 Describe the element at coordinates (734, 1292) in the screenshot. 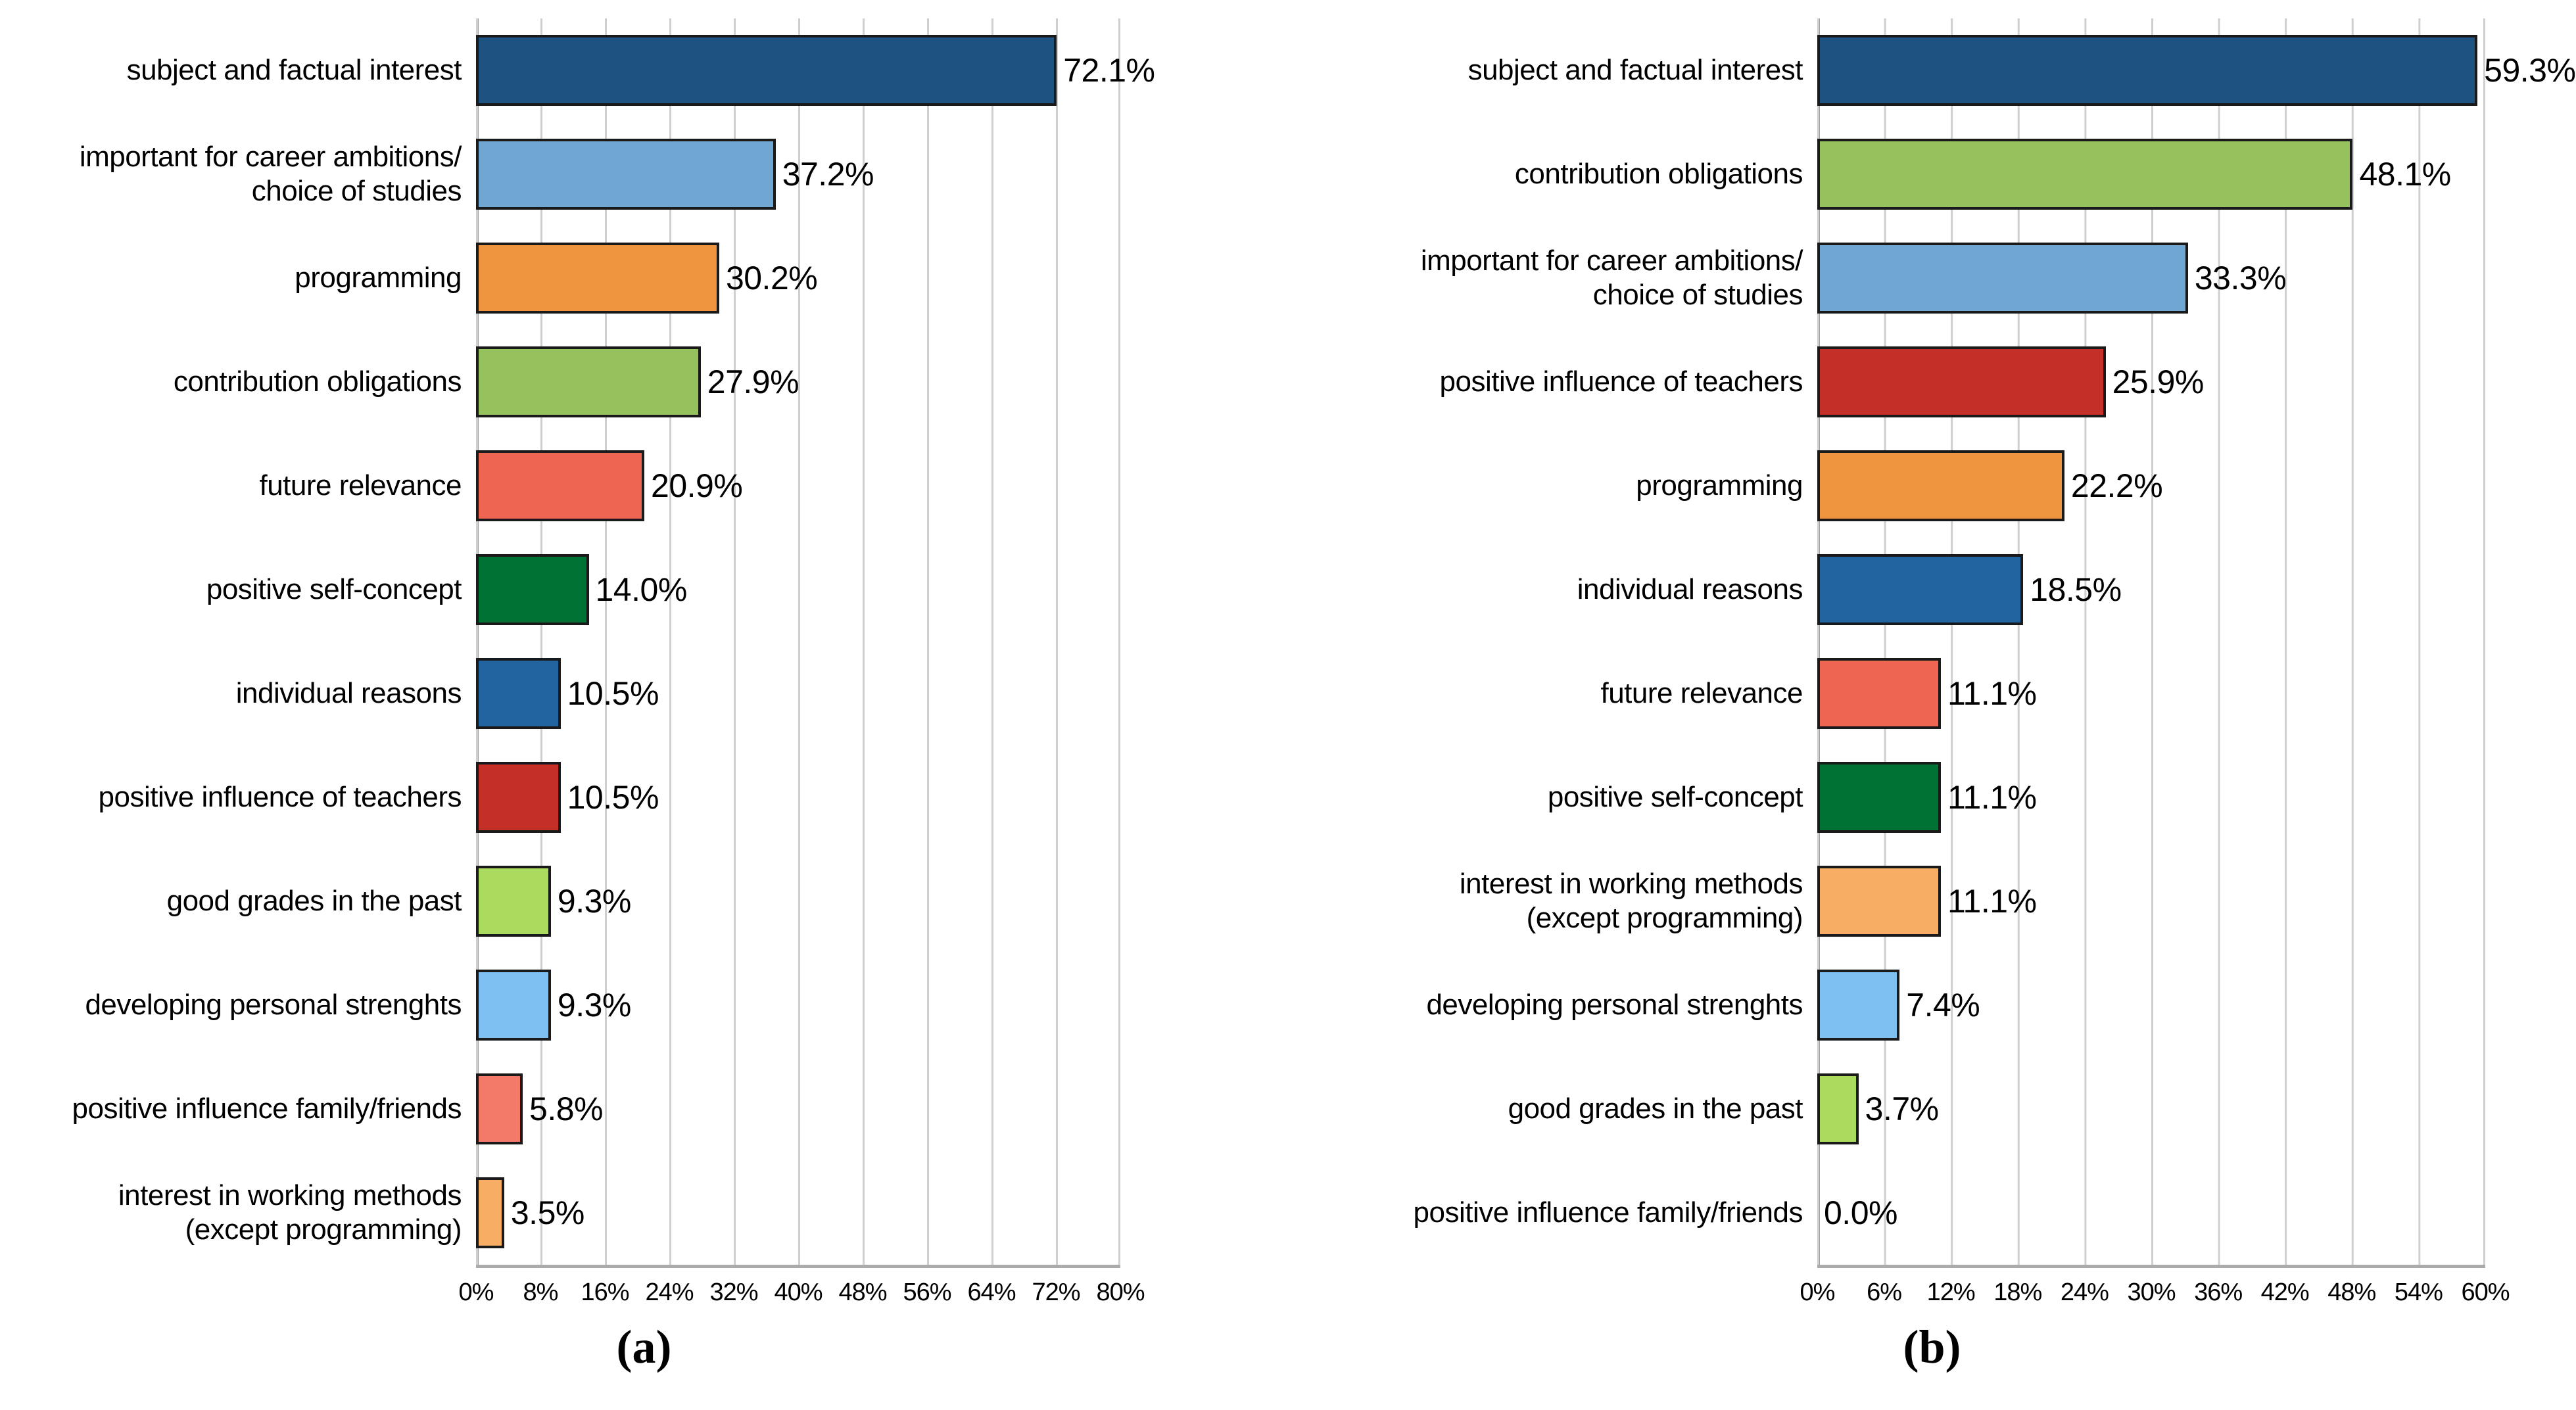

I see `x-tick-label: 32%` at that location.